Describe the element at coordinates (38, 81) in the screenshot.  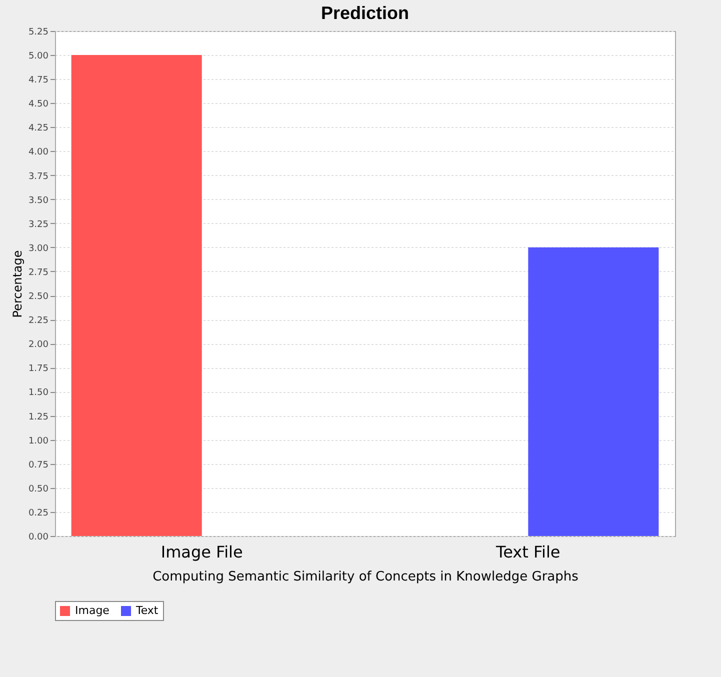
I see `y-tick-label: 4.75` at that location.